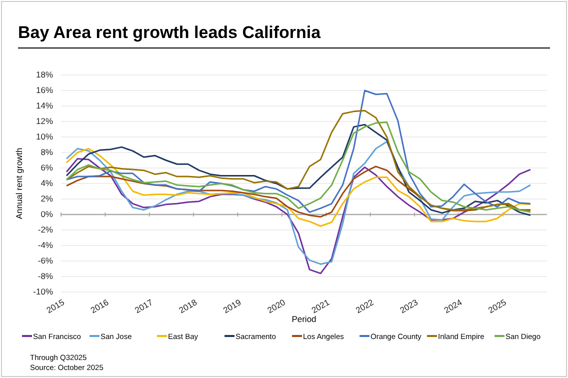 The width and height of the screenshot is (568, 378). I want to click on y-tick-label: 14%, so click(45, 105).